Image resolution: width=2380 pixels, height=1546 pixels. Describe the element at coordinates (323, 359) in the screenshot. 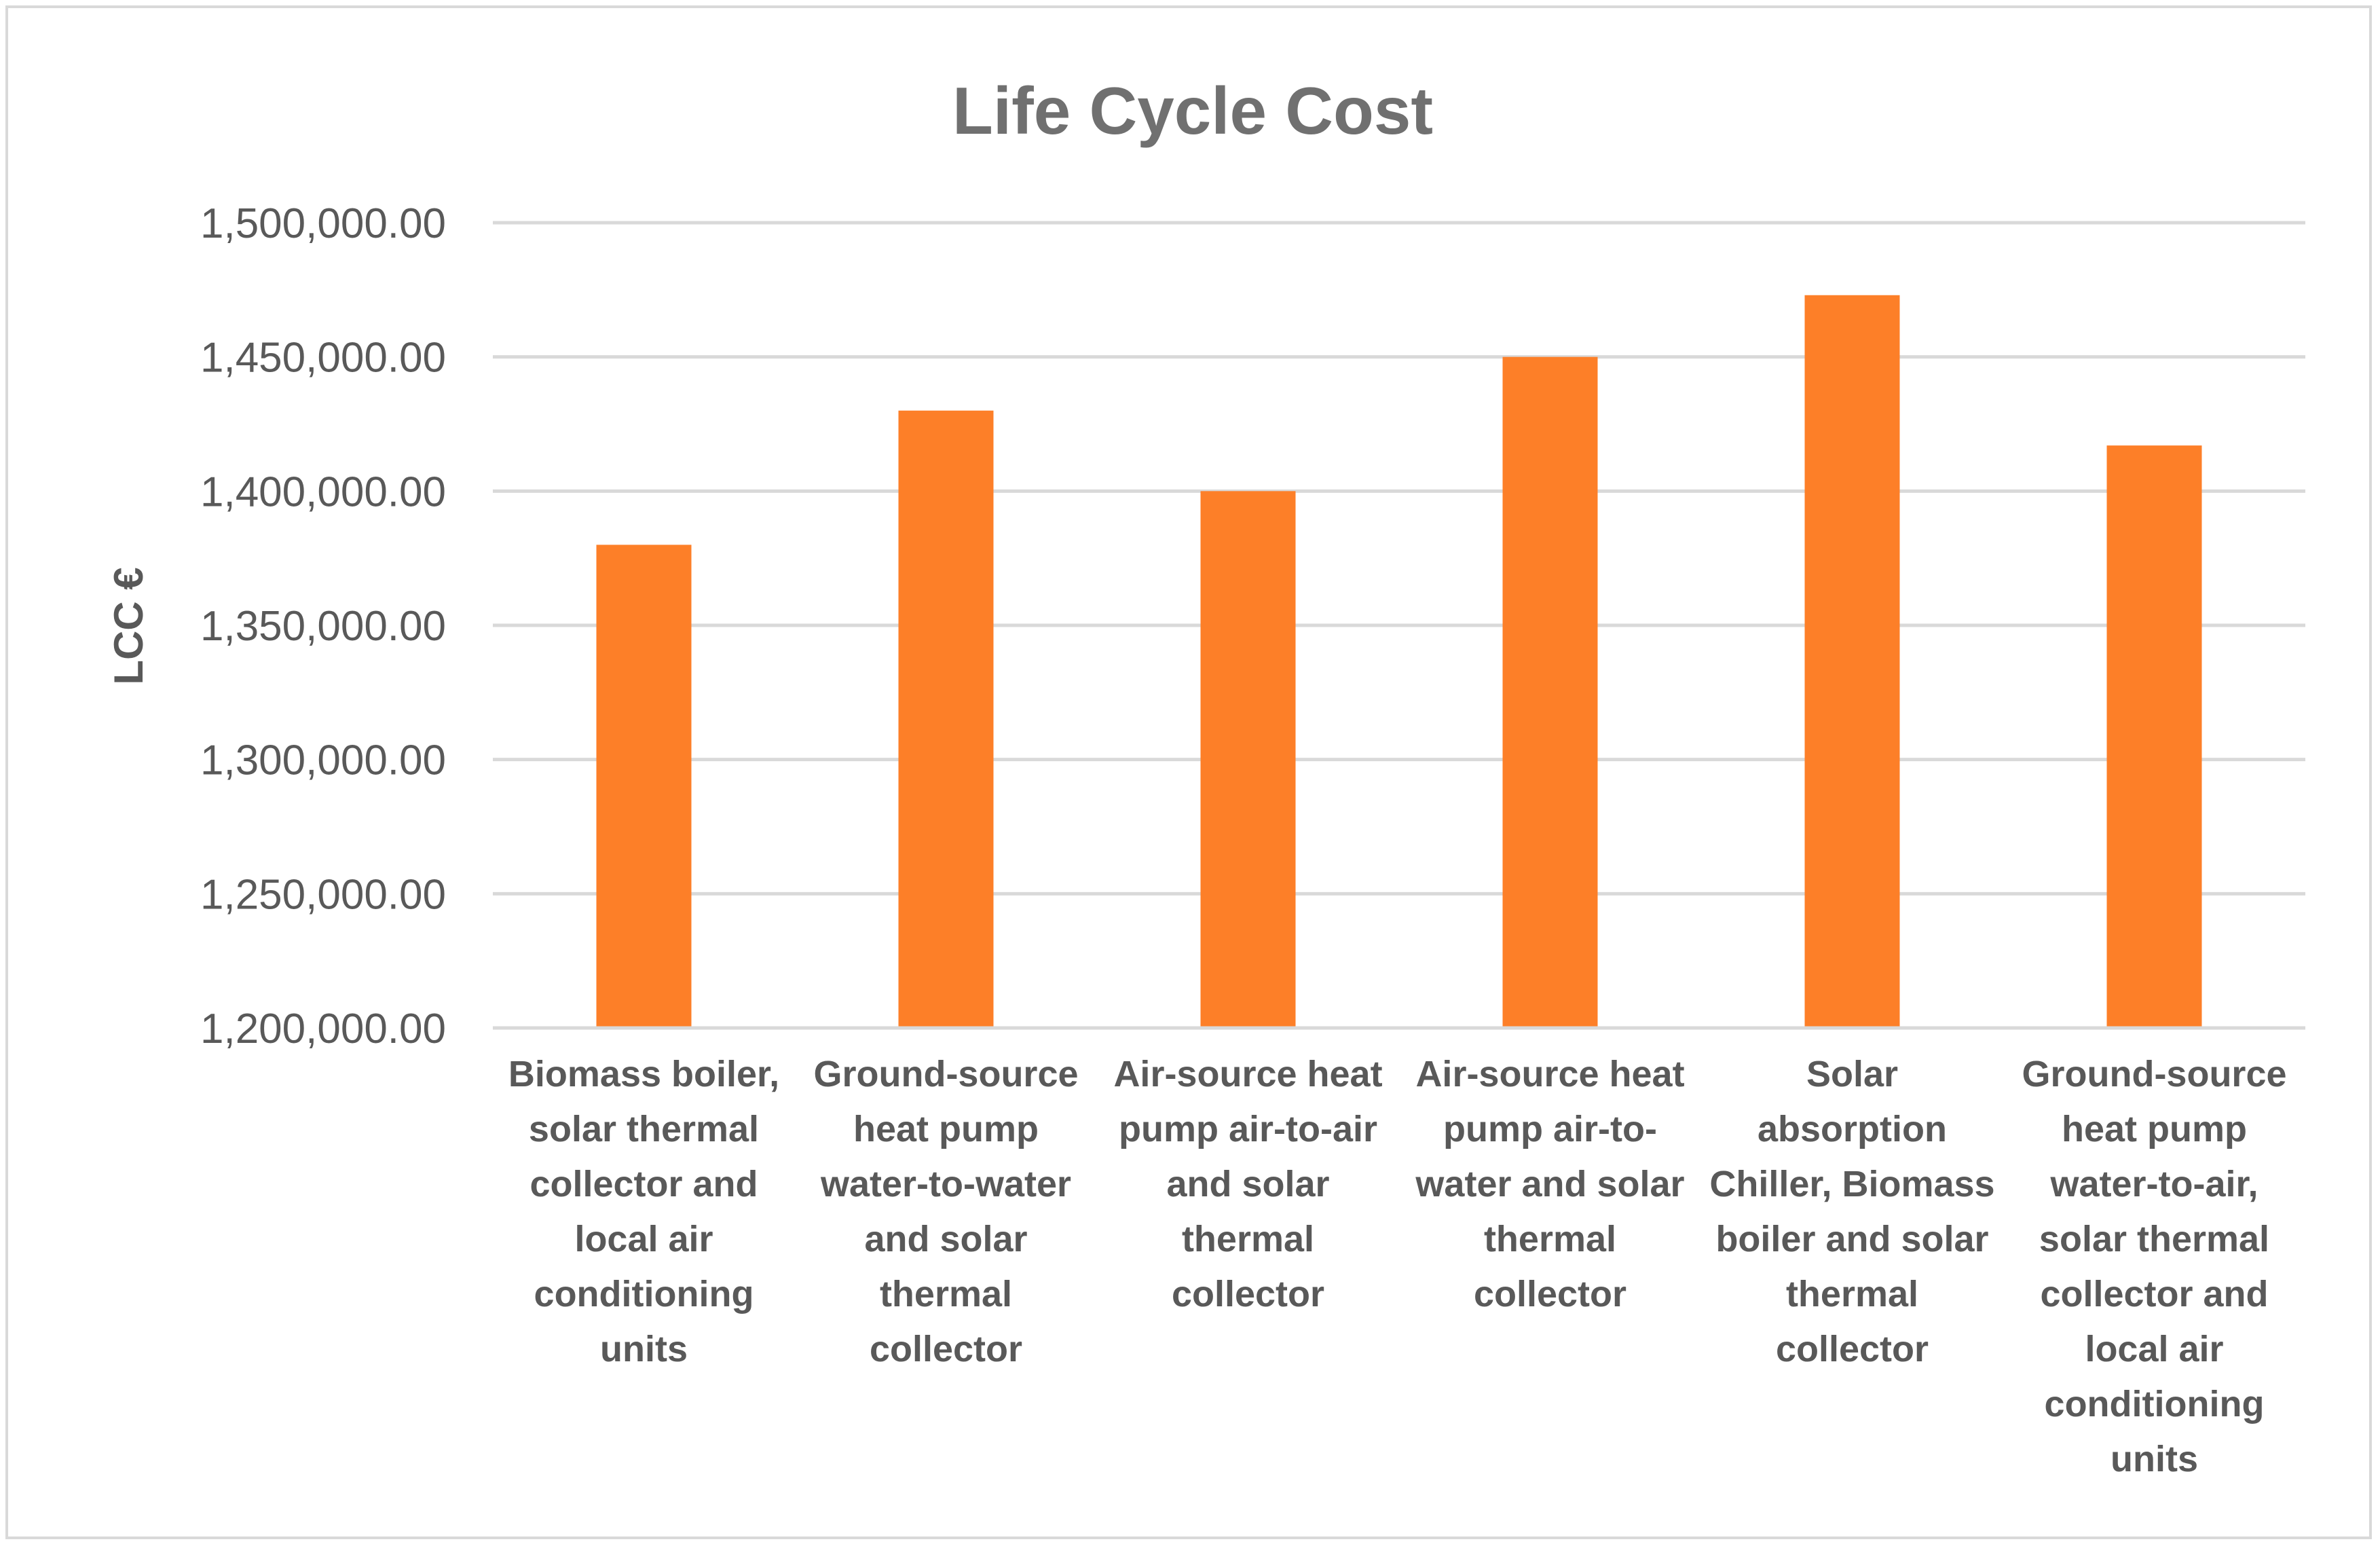

I see `y-tick-label: 1,450,000.00` at that location.